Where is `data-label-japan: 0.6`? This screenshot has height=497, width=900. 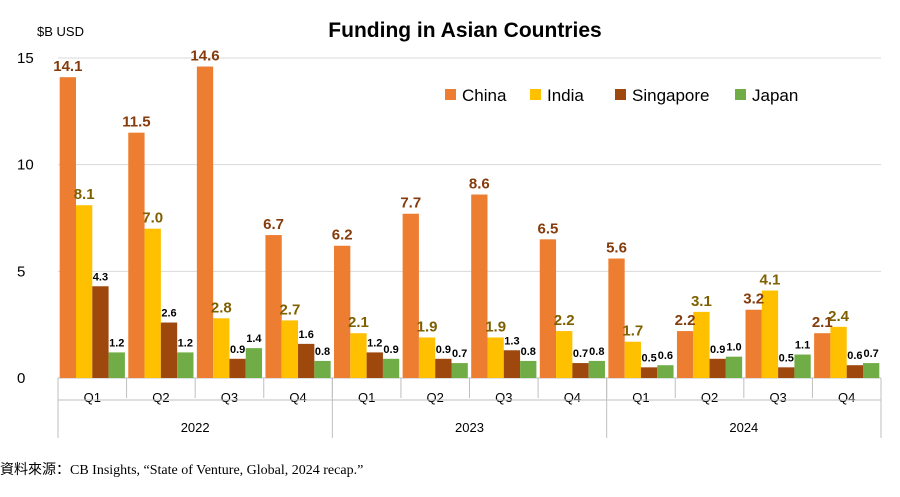
data-label-japan: 0.6 is located at coordinates (665, 356).